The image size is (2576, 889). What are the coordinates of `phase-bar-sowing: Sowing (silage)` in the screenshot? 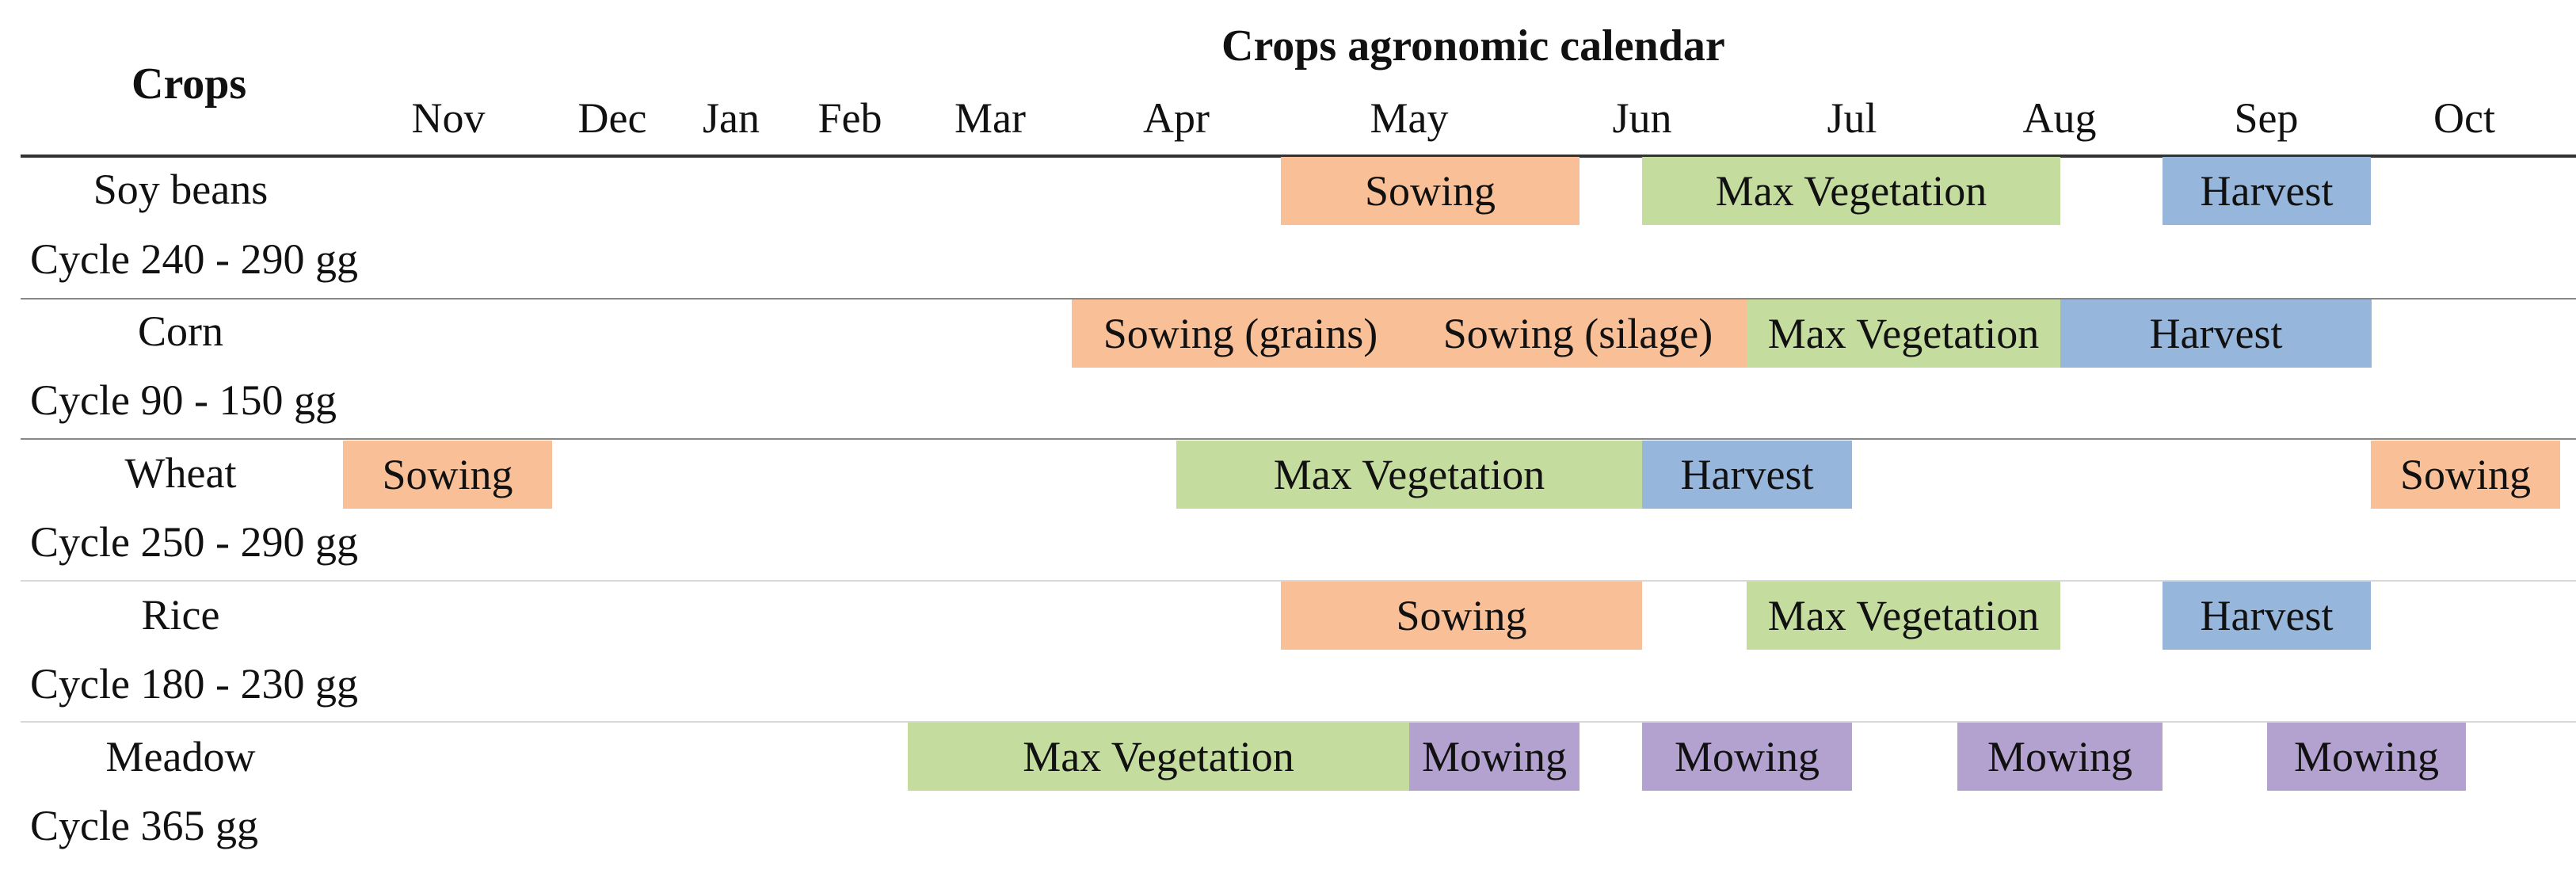 It's located at (1578, 334).